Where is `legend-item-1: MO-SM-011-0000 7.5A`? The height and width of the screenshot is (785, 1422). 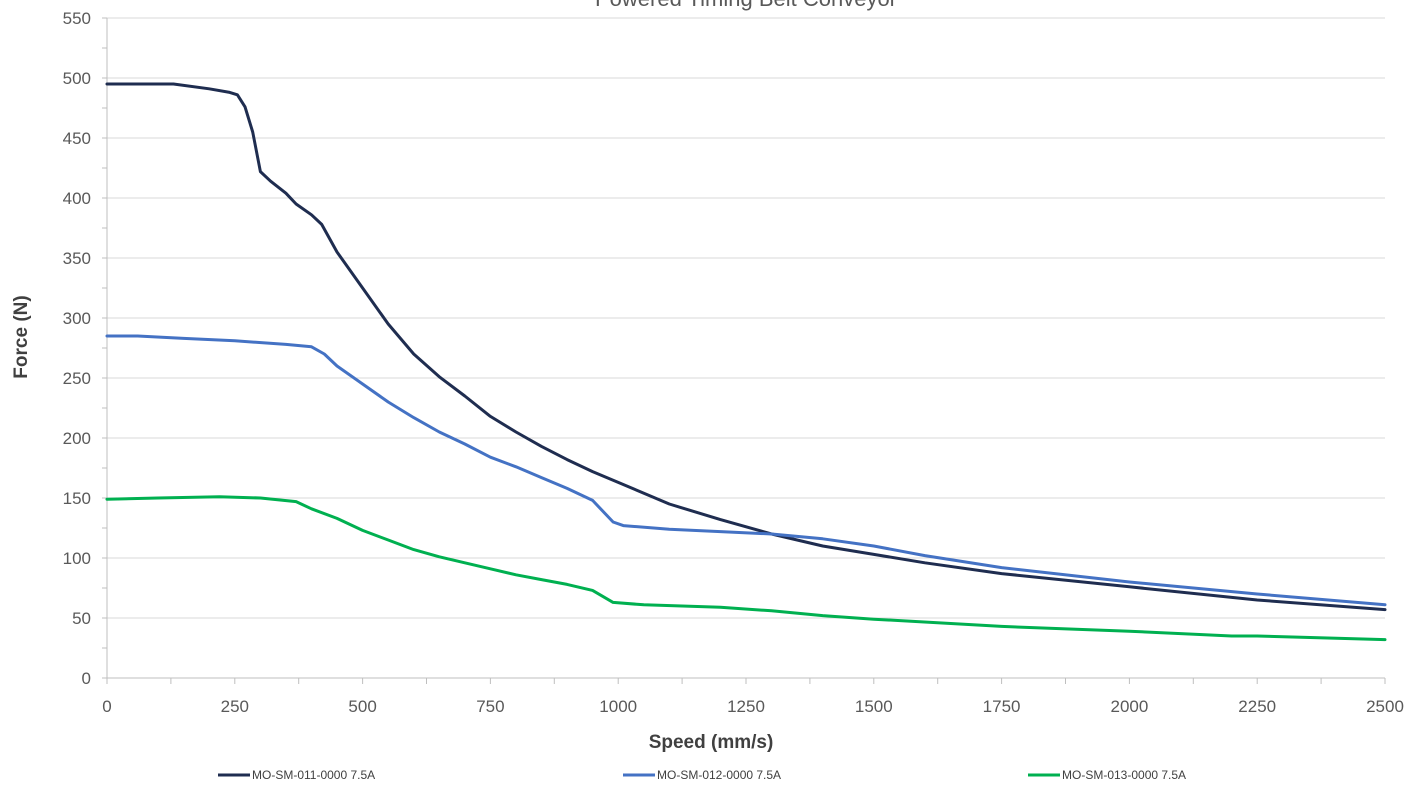
legend-item-1: MO-SM-011-0000 7.5A is located at coordinates (296, 775).